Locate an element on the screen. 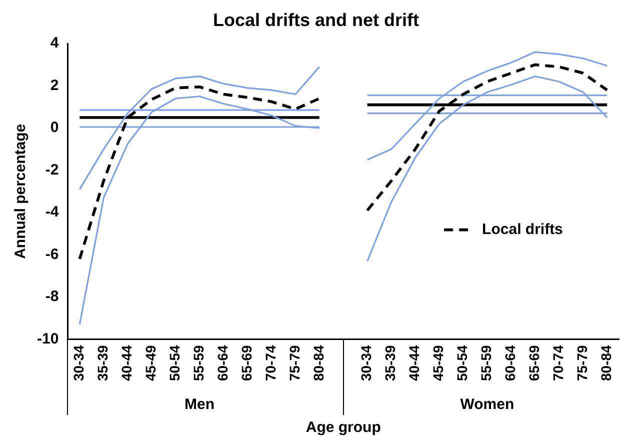 This screenshot has width=638, height=445. y-tick-label: 2 is located at coordinates (54, 85).